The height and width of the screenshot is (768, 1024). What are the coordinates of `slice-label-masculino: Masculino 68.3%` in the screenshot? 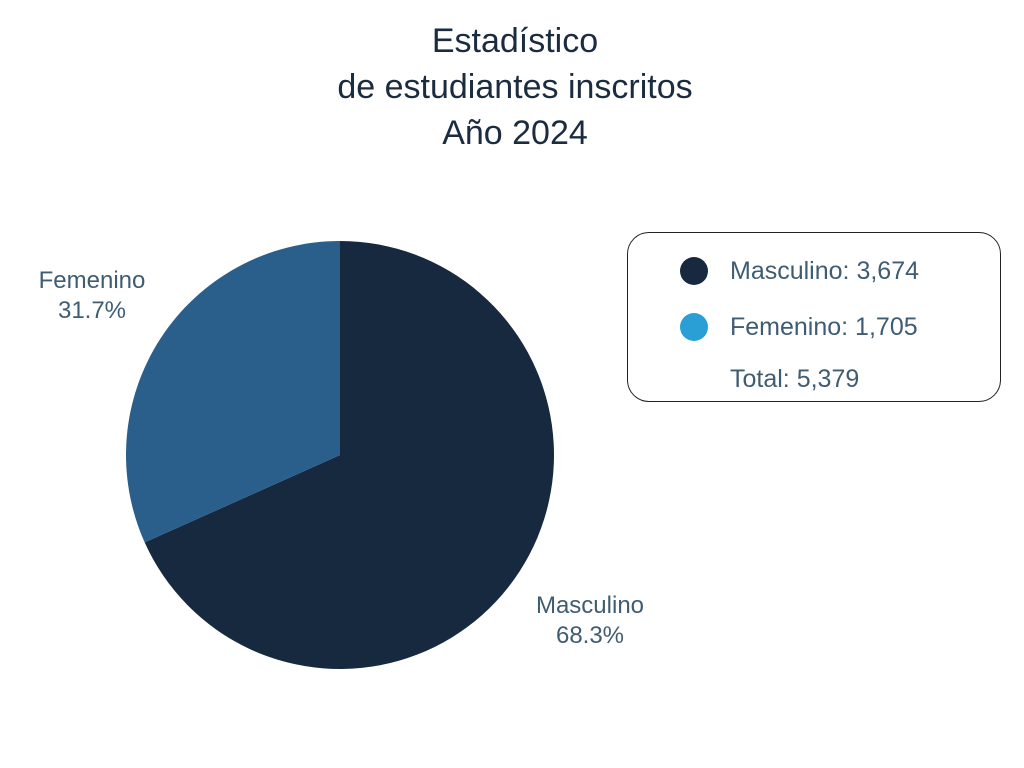 It's located at (590, 621).